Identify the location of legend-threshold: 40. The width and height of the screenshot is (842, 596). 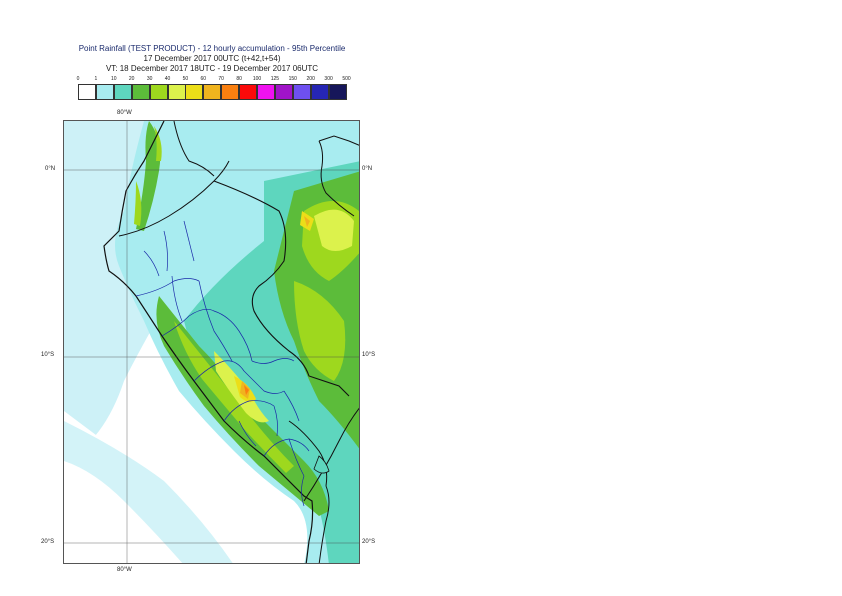
(167, 79).